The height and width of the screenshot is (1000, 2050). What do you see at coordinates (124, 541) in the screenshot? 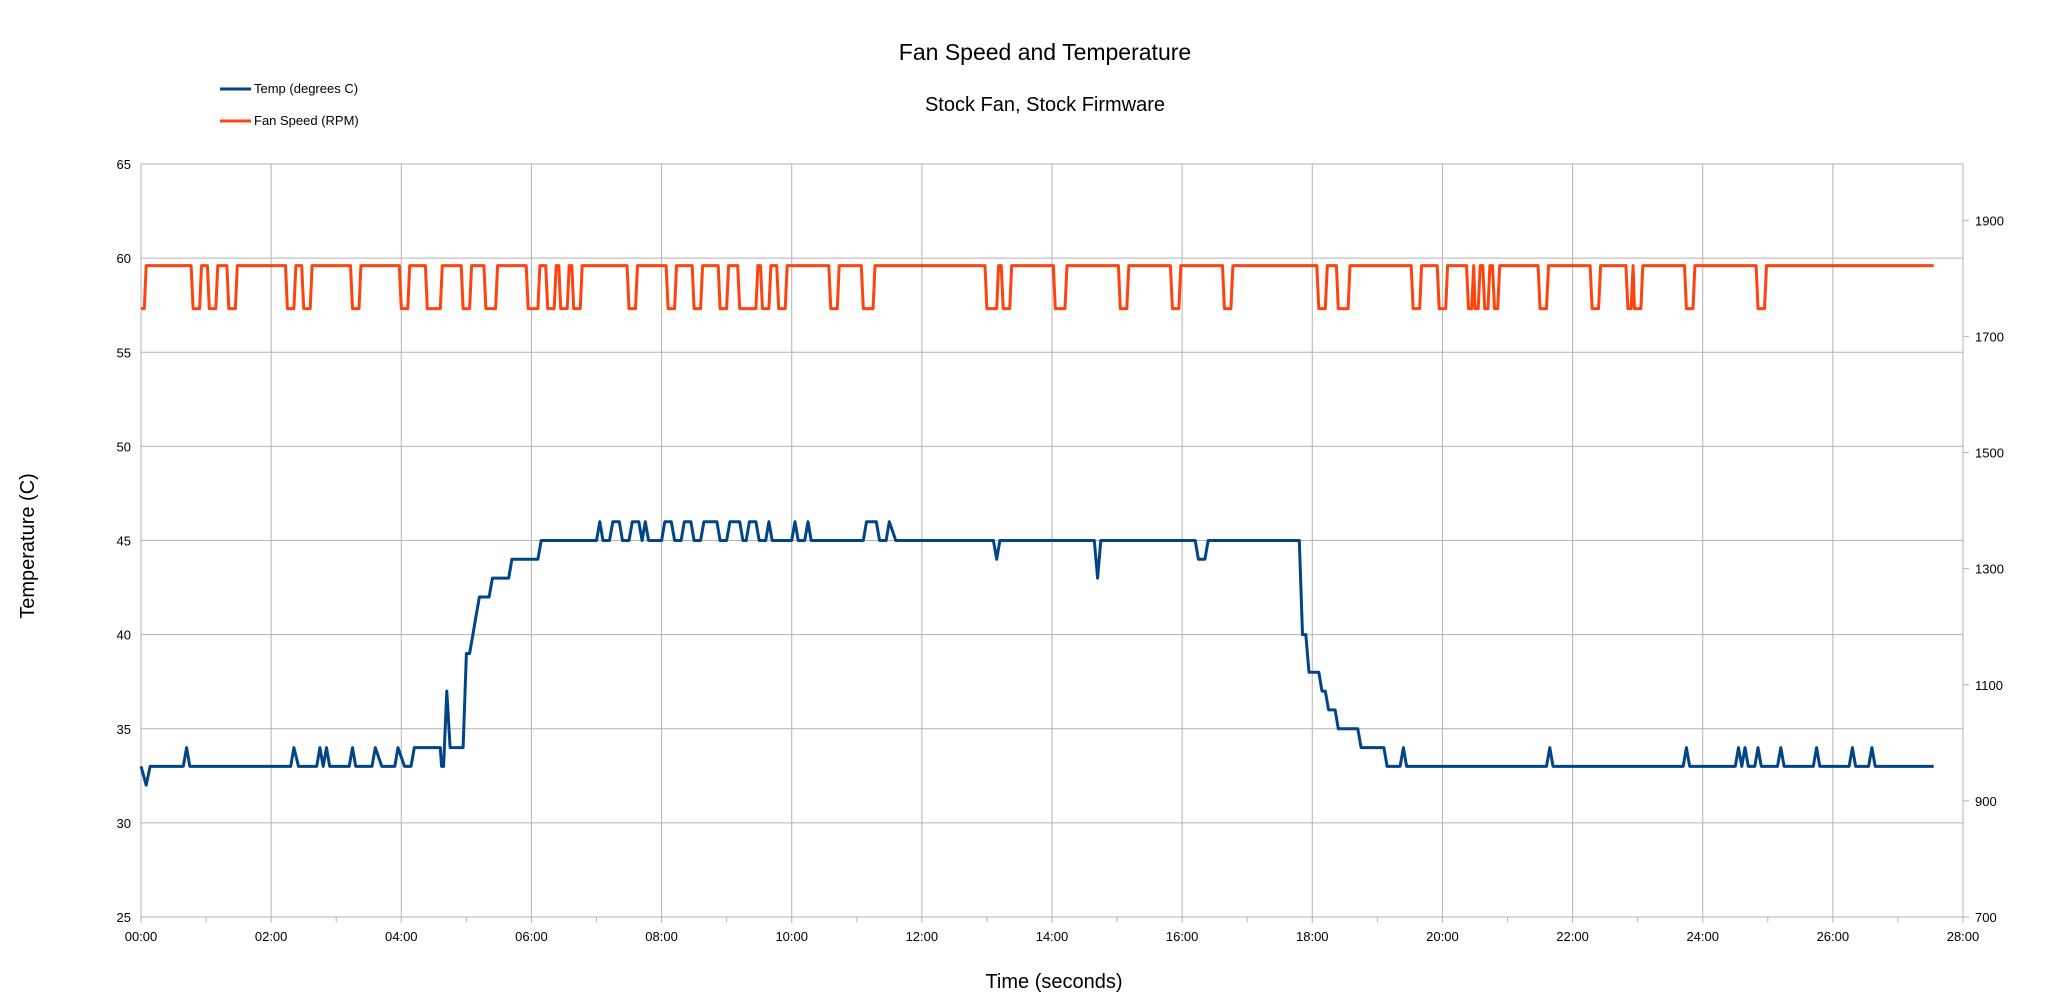
I see `y-tick-label: 45` at bounding box center [124, 541].